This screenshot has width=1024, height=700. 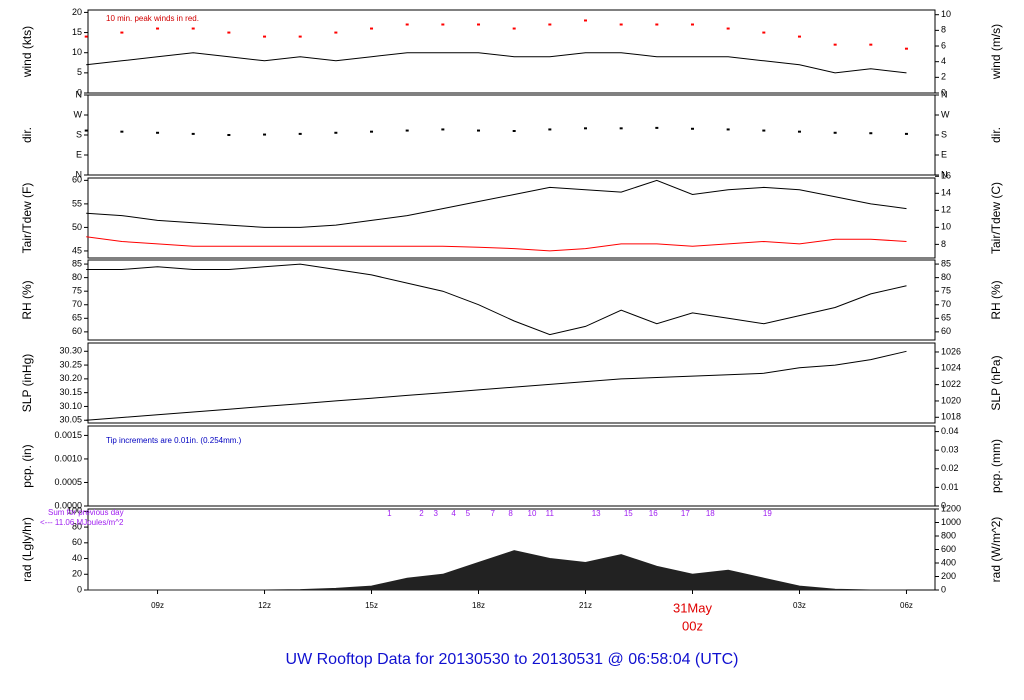 What do you see at coordinates (944, 154) in the screenshot?
I see `y2-tick-label: E` at bounding box center [944, 154].